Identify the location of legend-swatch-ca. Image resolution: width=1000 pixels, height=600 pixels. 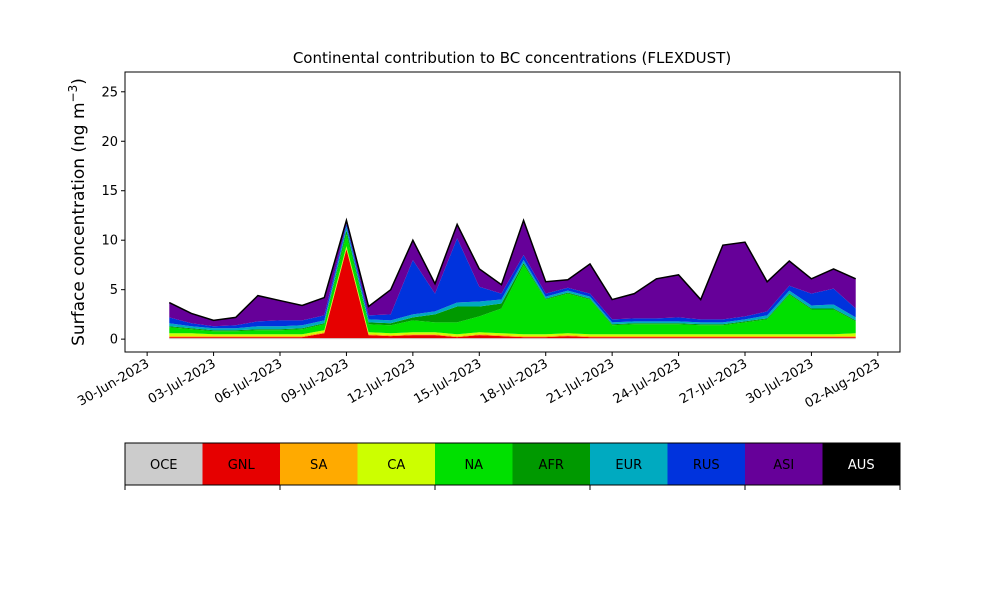
(396, 464).